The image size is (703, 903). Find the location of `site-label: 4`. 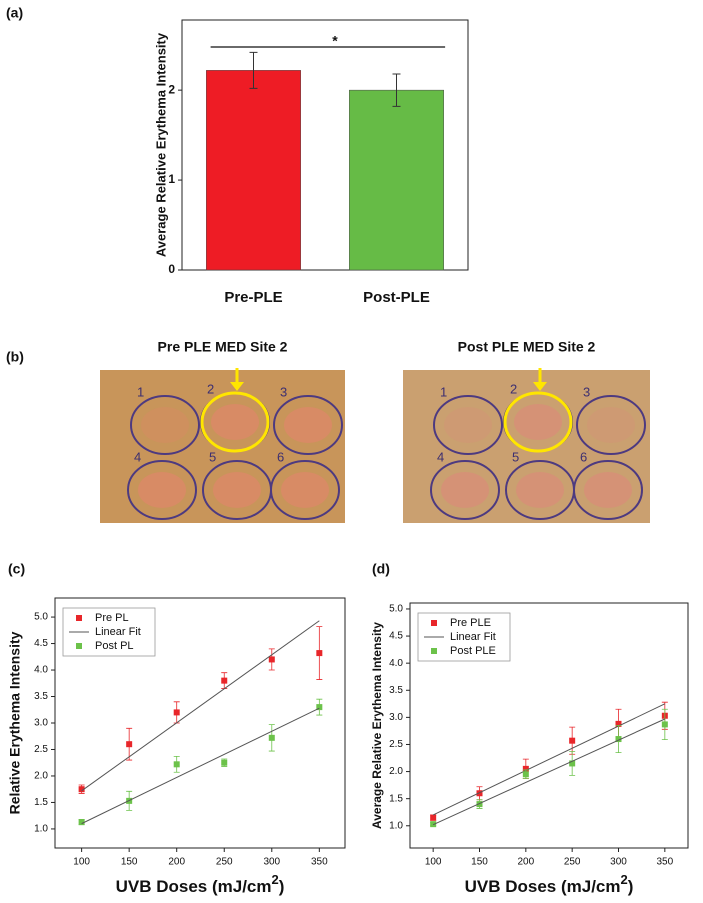

site-label: 4 is located at coordinates (137, 456).